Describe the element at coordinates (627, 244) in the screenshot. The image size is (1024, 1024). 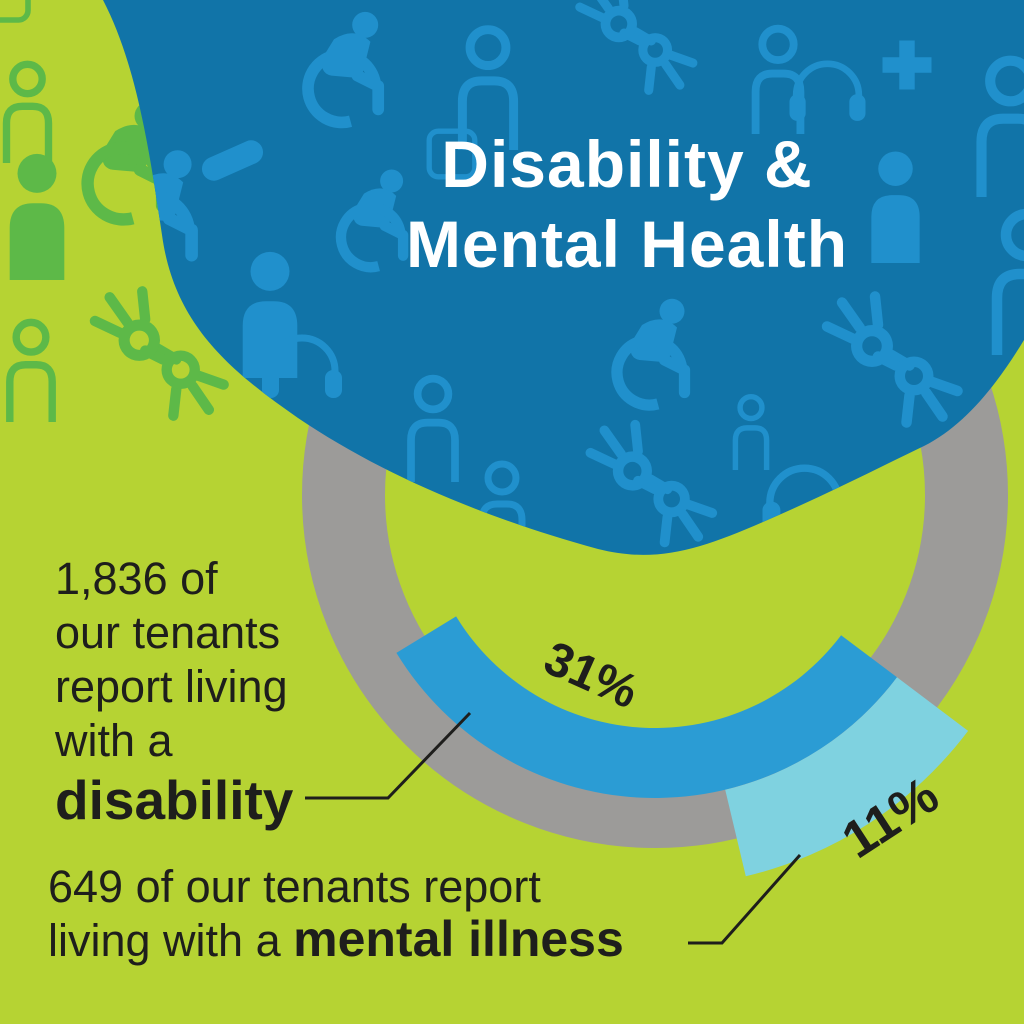
I see `title-line-2: Mental Health` at that location.